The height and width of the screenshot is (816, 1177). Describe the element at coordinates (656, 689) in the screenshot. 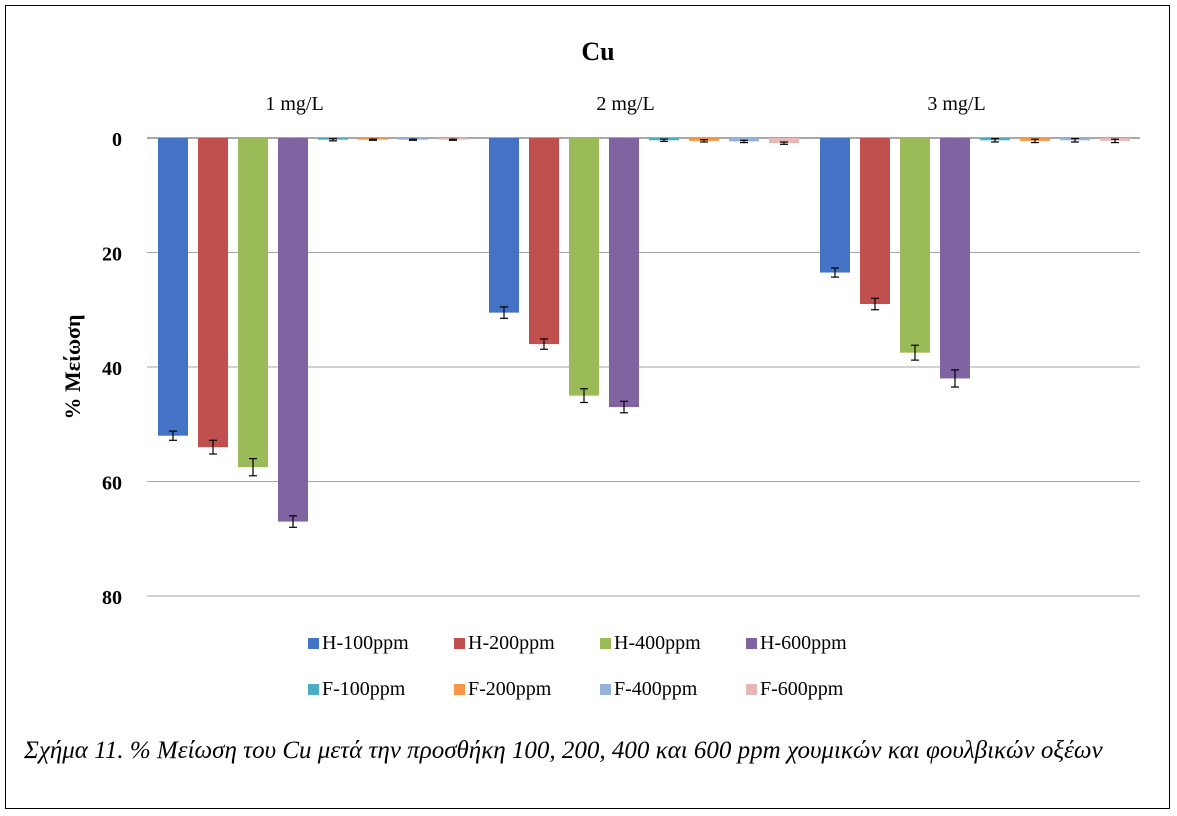

I see `legend-label-f-400ppm: F-400ppm` at that location.